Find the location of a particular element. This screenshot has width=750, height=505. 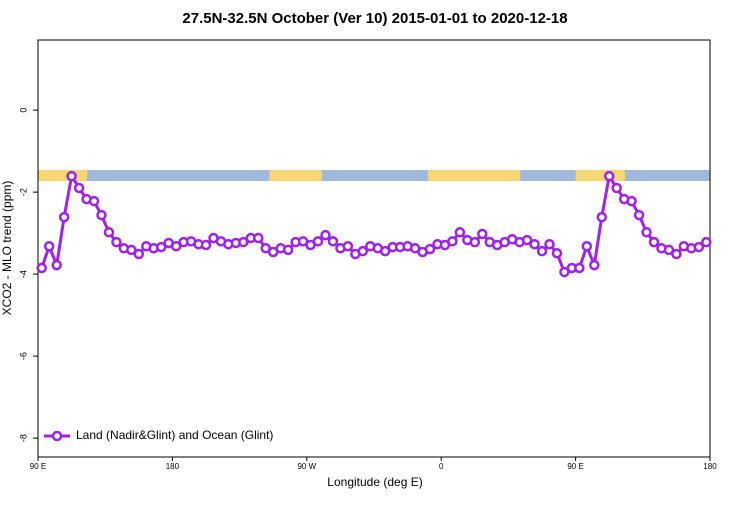

y-tick-label: -8 is located at coordinates (23, 438).